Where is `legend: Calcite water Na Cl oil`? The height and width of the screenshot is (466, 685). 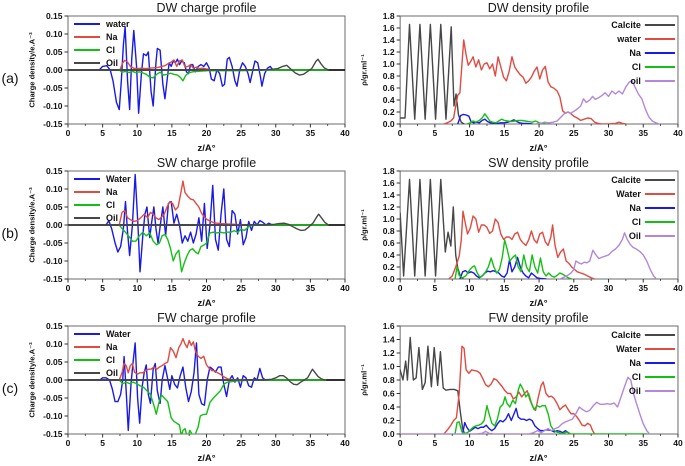 legend: Calcite water Na Cl oil is located at coordinates (643, 53).